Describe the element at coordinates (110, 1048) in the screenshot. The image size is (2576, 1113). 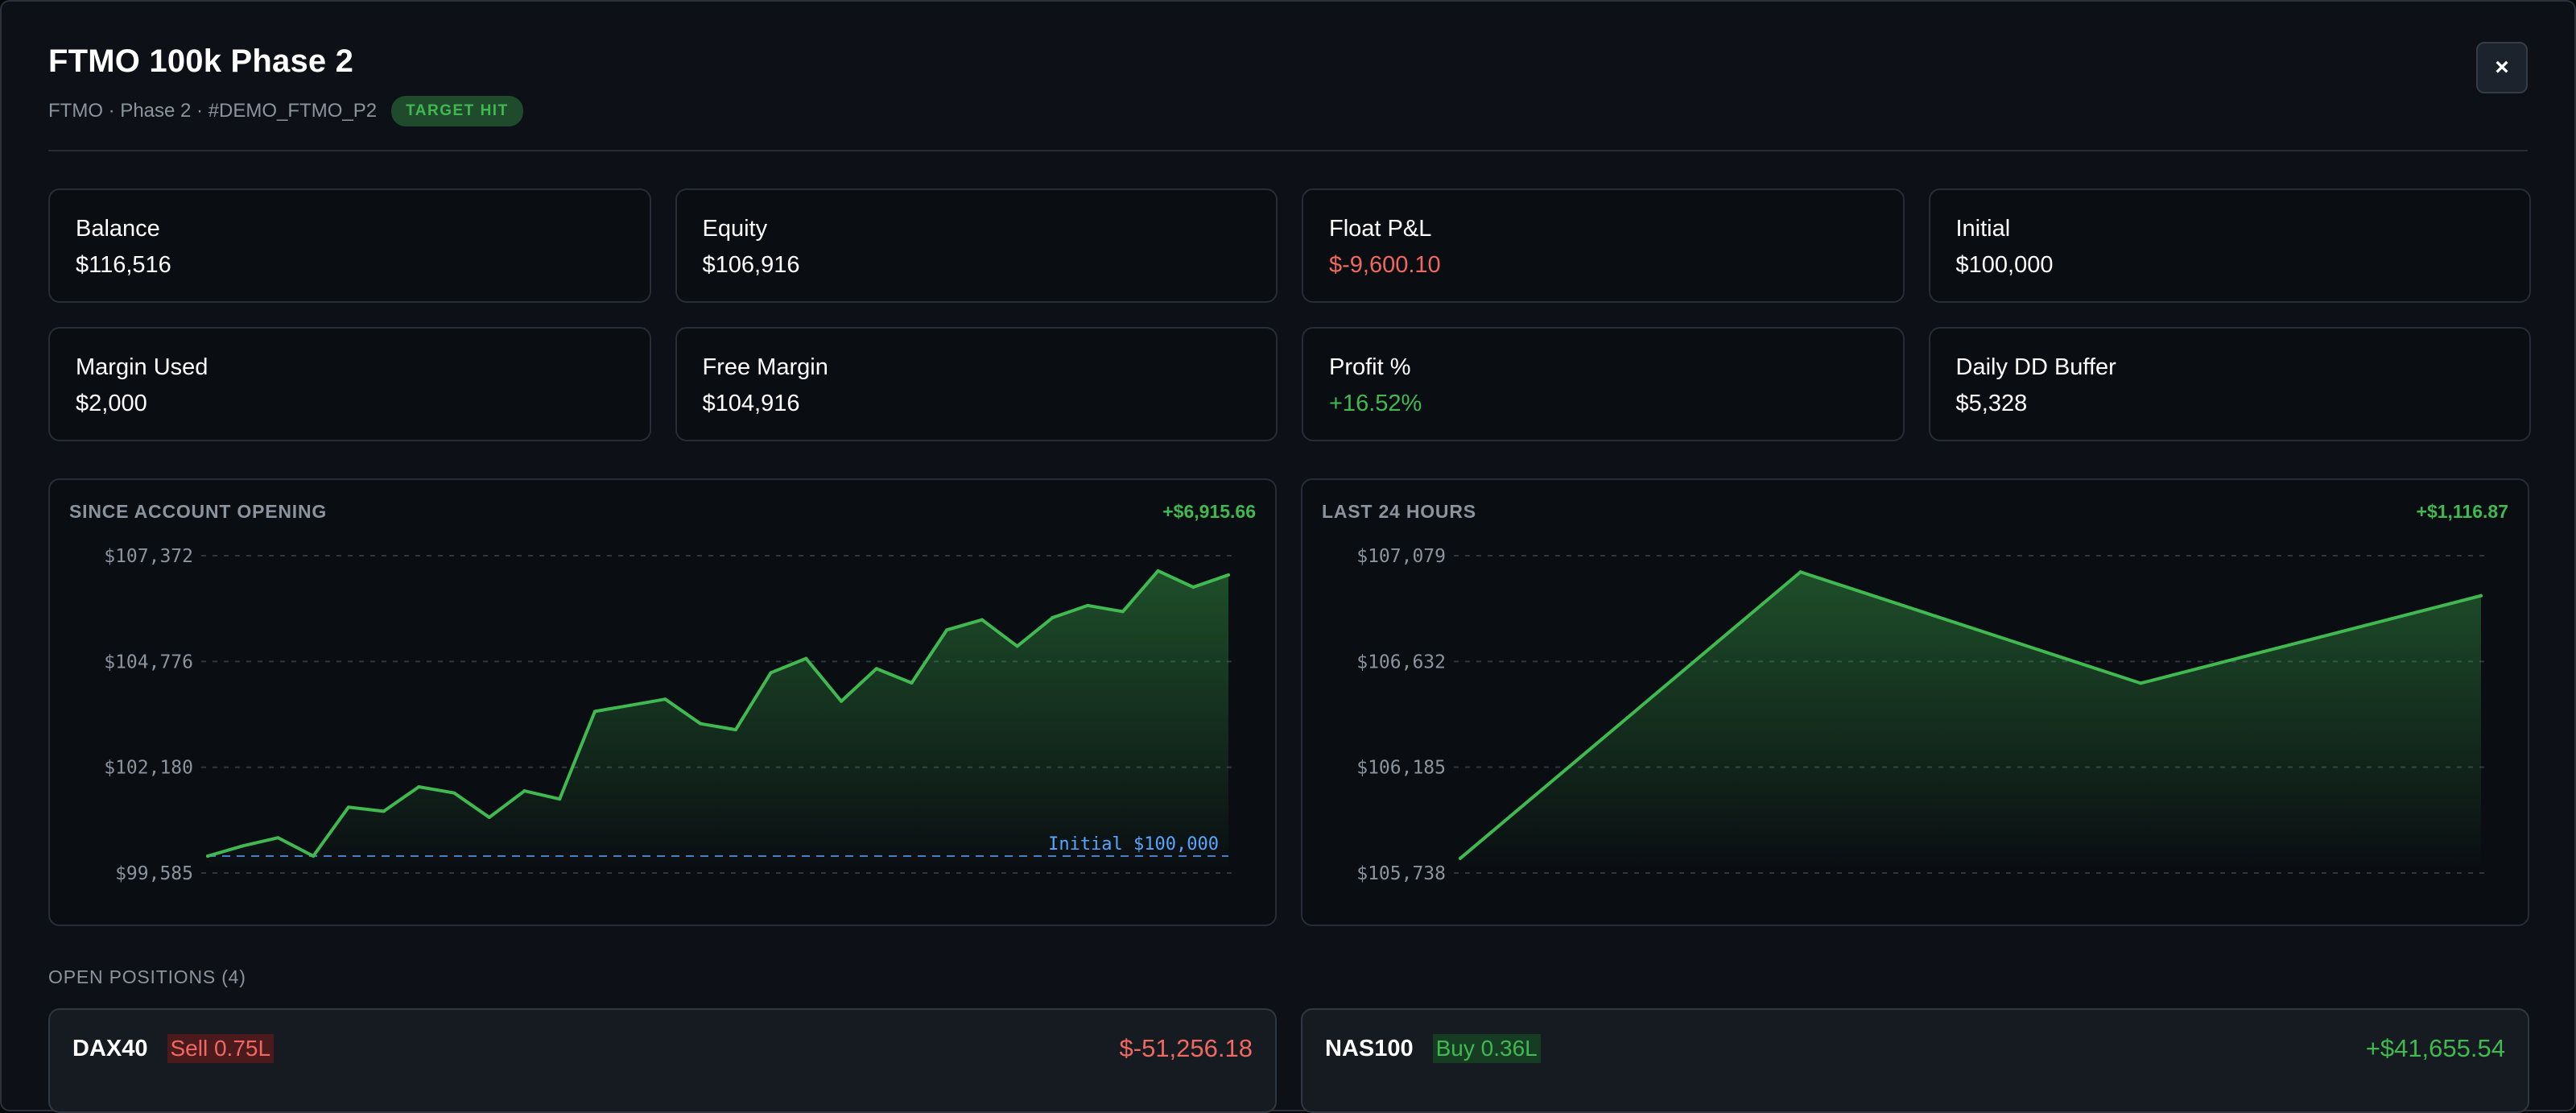
I see `position-symbol: DAX40` at that location.